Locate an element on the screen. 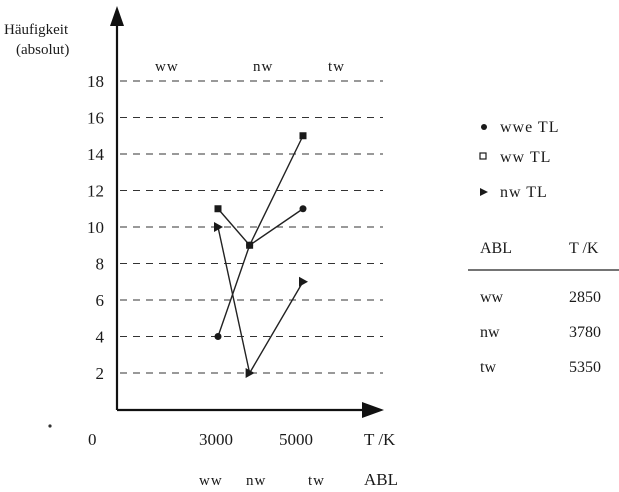 This screenshot has height=492, width=619. y-tick-label: 2 is located at coordinates (100, 373).